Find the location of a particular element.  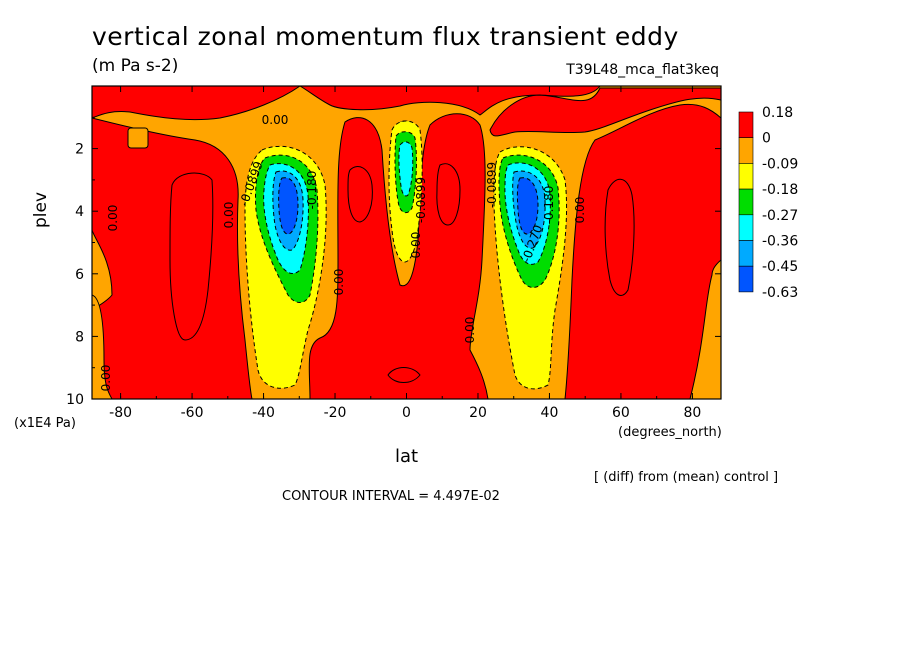

y-tick-label: 8 is located at coordinates (79, 337).